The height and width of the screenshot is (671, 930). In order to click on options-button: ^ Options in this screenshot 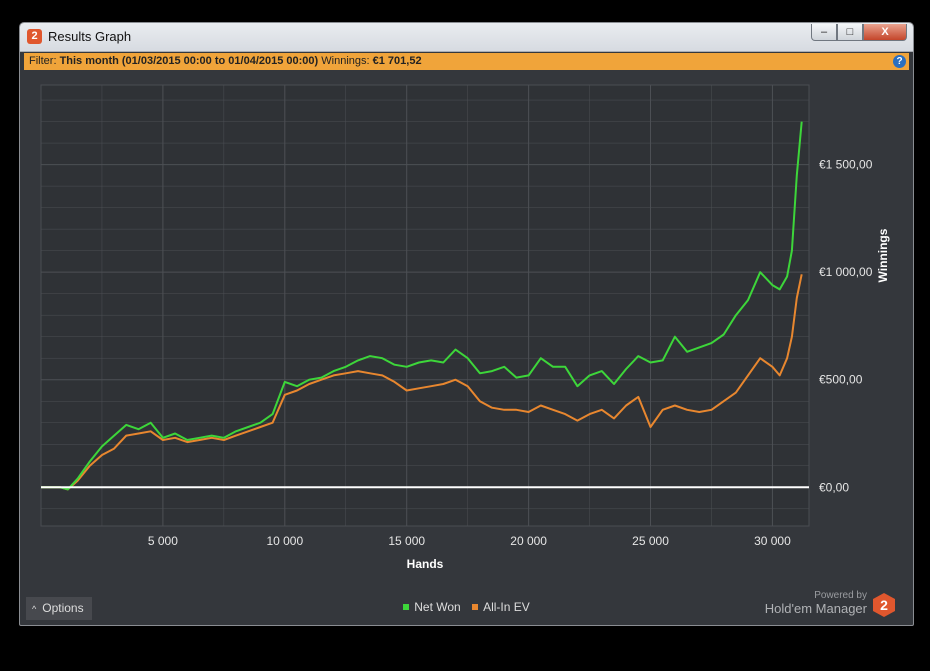, I will do `click(59, 608)`.